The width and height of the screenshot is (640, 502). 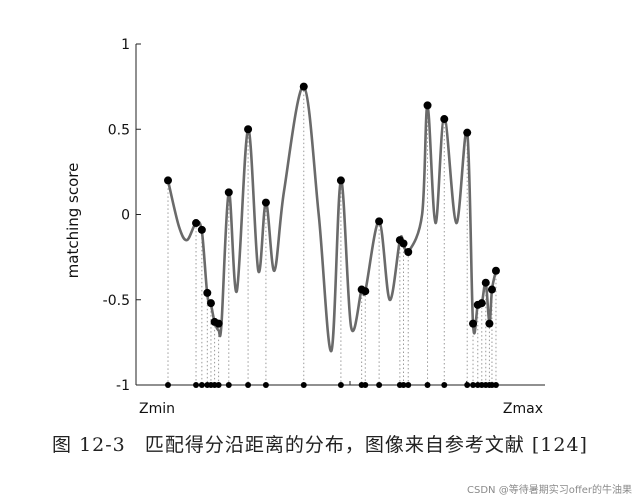 What do you see at coordinates (119, 130) in the screenshot?
I see `y-tick-label: 0.5` at bounding box center [119, 130].